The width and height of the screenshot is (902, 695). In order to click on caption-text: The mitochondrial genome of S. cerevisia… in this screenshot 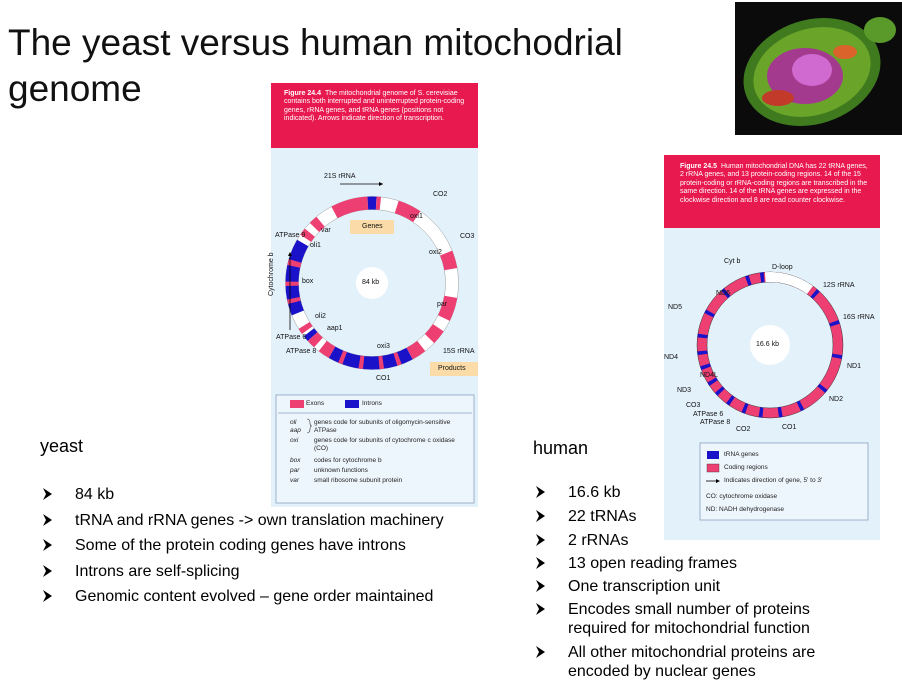, I will do `click(374, 106)`.